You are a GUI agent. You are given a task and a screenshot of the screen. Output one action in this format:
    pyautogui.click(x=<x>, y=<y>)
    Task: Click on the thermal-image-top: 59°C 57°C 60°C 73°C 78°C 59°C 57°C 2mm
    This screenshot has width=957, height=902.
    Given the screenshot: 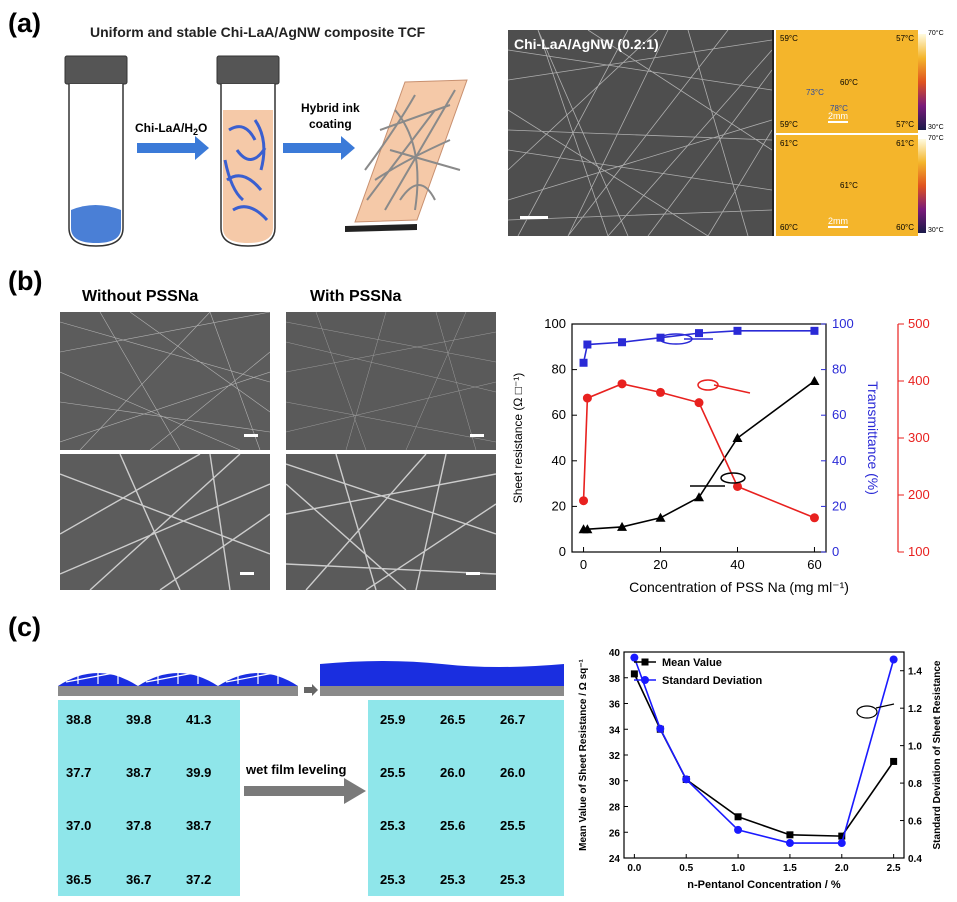 What is the action you would take?
    pyautogui.click(x=847, y=81)
    